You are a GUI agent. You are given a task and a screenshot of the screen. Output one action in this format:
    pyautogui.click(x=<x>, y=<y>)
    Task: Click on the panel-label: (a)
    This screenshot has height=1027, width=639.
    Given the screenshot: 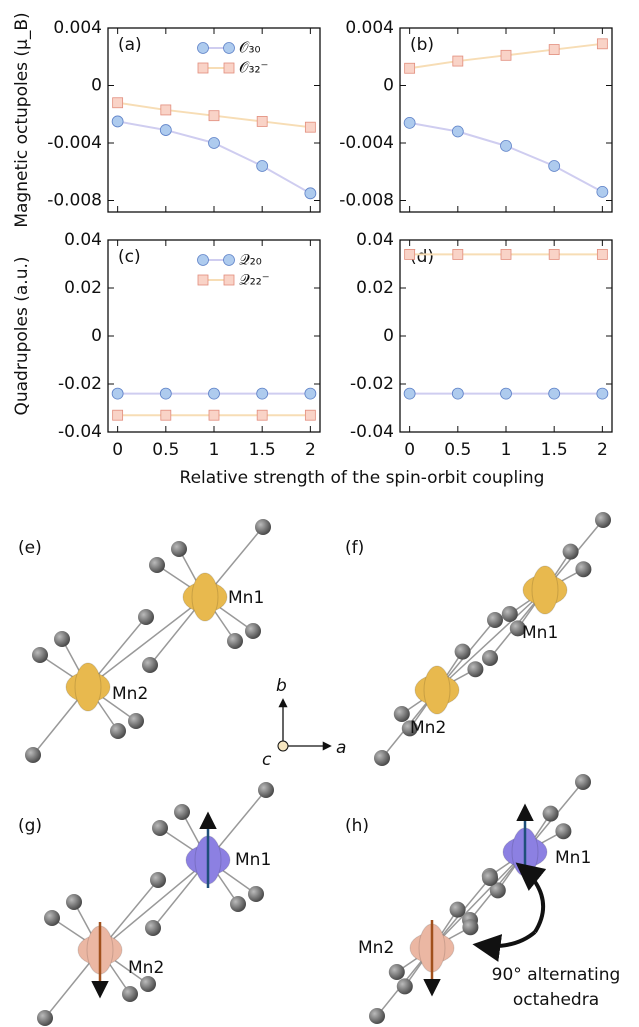 What is the action you would take?
    pyautogui.click(x=130, y=45)
    